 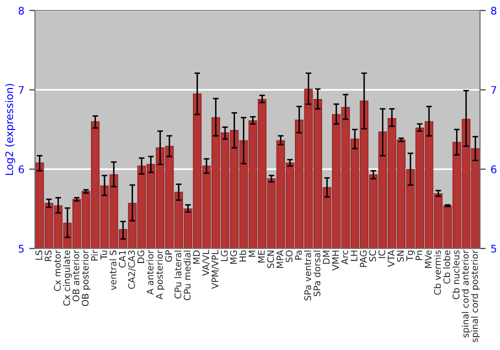 I want to click on x-tick-label: SPa dorsal, so click(x=316, y=273).